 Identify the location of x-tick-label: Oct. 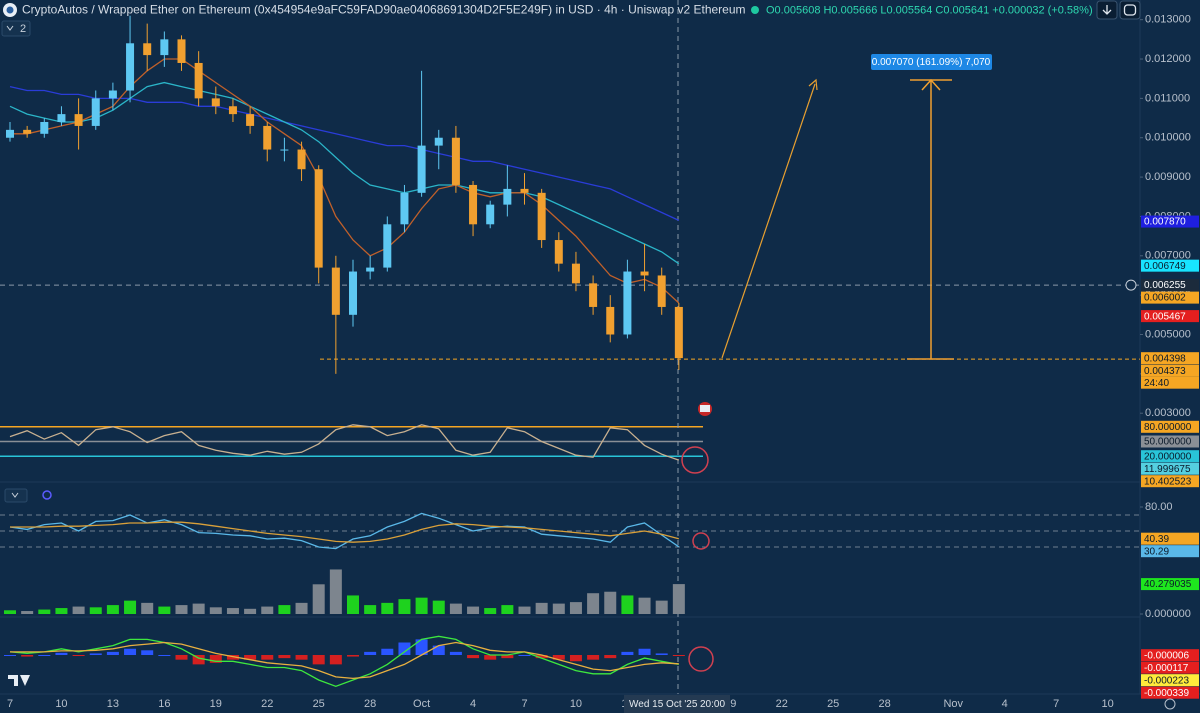
(421, 704).